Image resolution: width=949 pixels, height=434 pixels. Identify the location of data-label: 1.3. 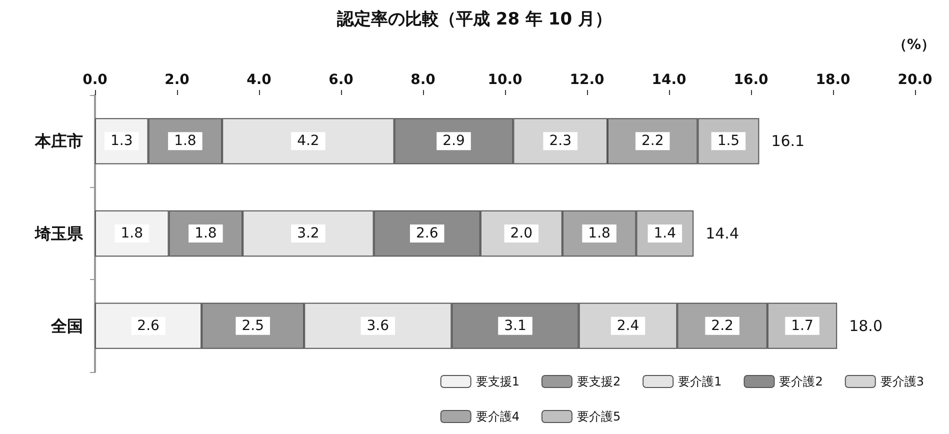
(121, 141).